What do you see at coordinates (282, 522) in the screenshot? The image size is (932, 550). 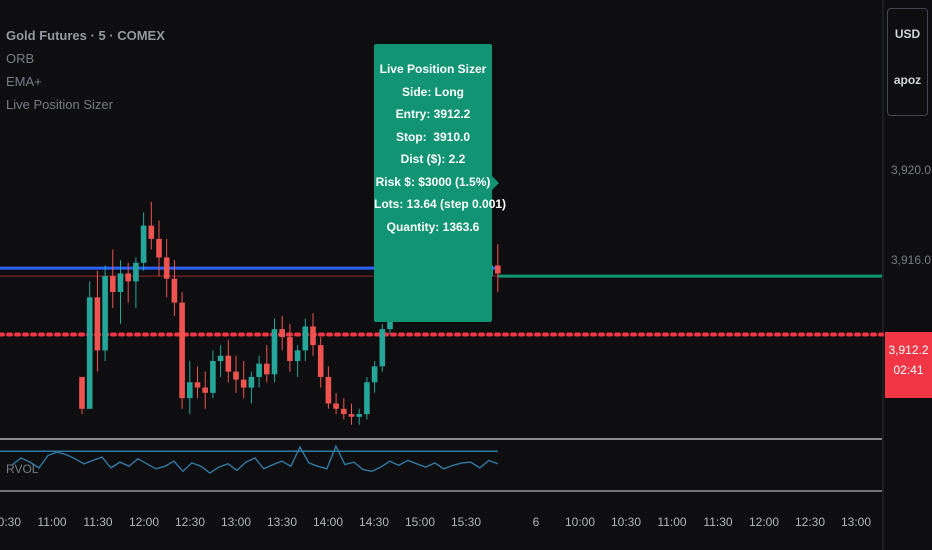 I see `x-tick-label: 13:30` at bounding box center [282, 522].